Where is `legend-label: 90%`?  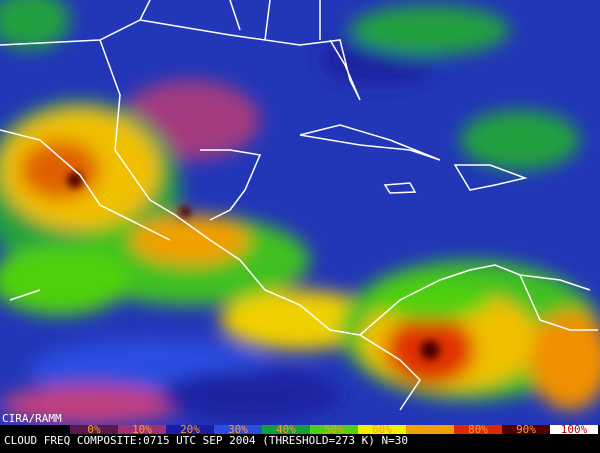 legend-label: 90% is located at coordinates (526, 429).